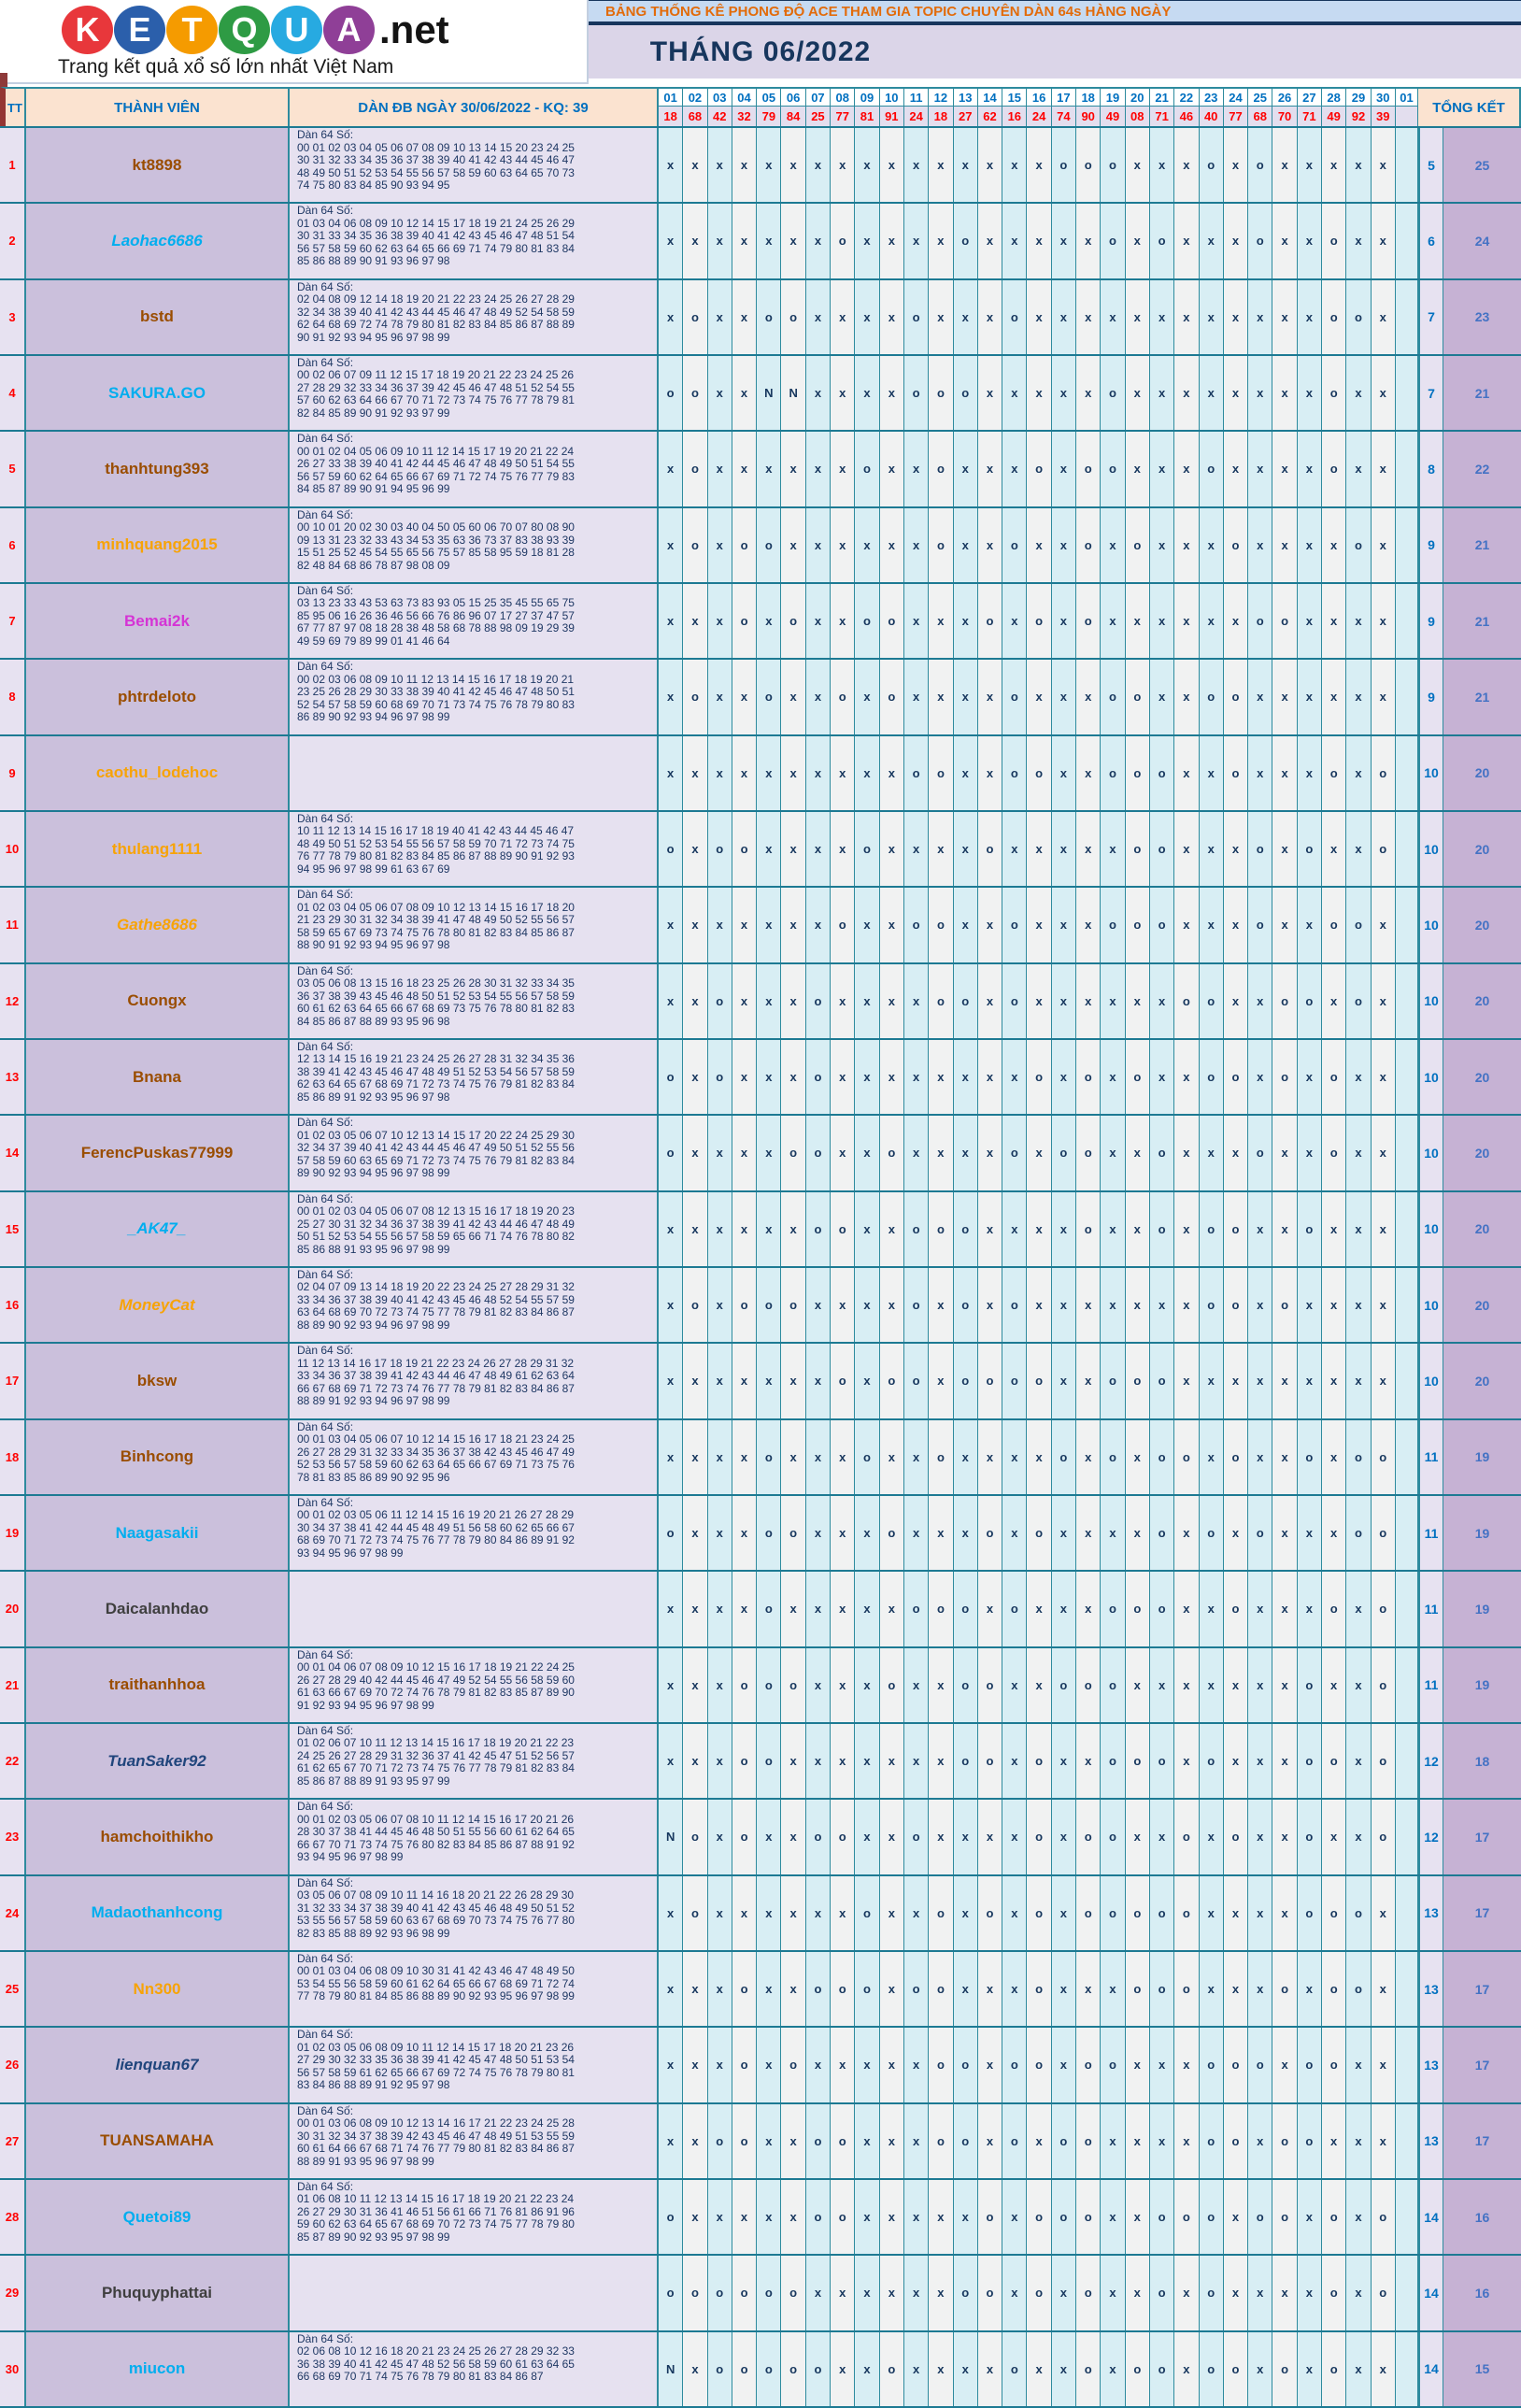 The height and width of the screenshot is (2408, 1521). What do you see at coordinates (158, 1533) in the screenshot?
I see `member-name: Naagasakii` at bounding box center [158, 1533].